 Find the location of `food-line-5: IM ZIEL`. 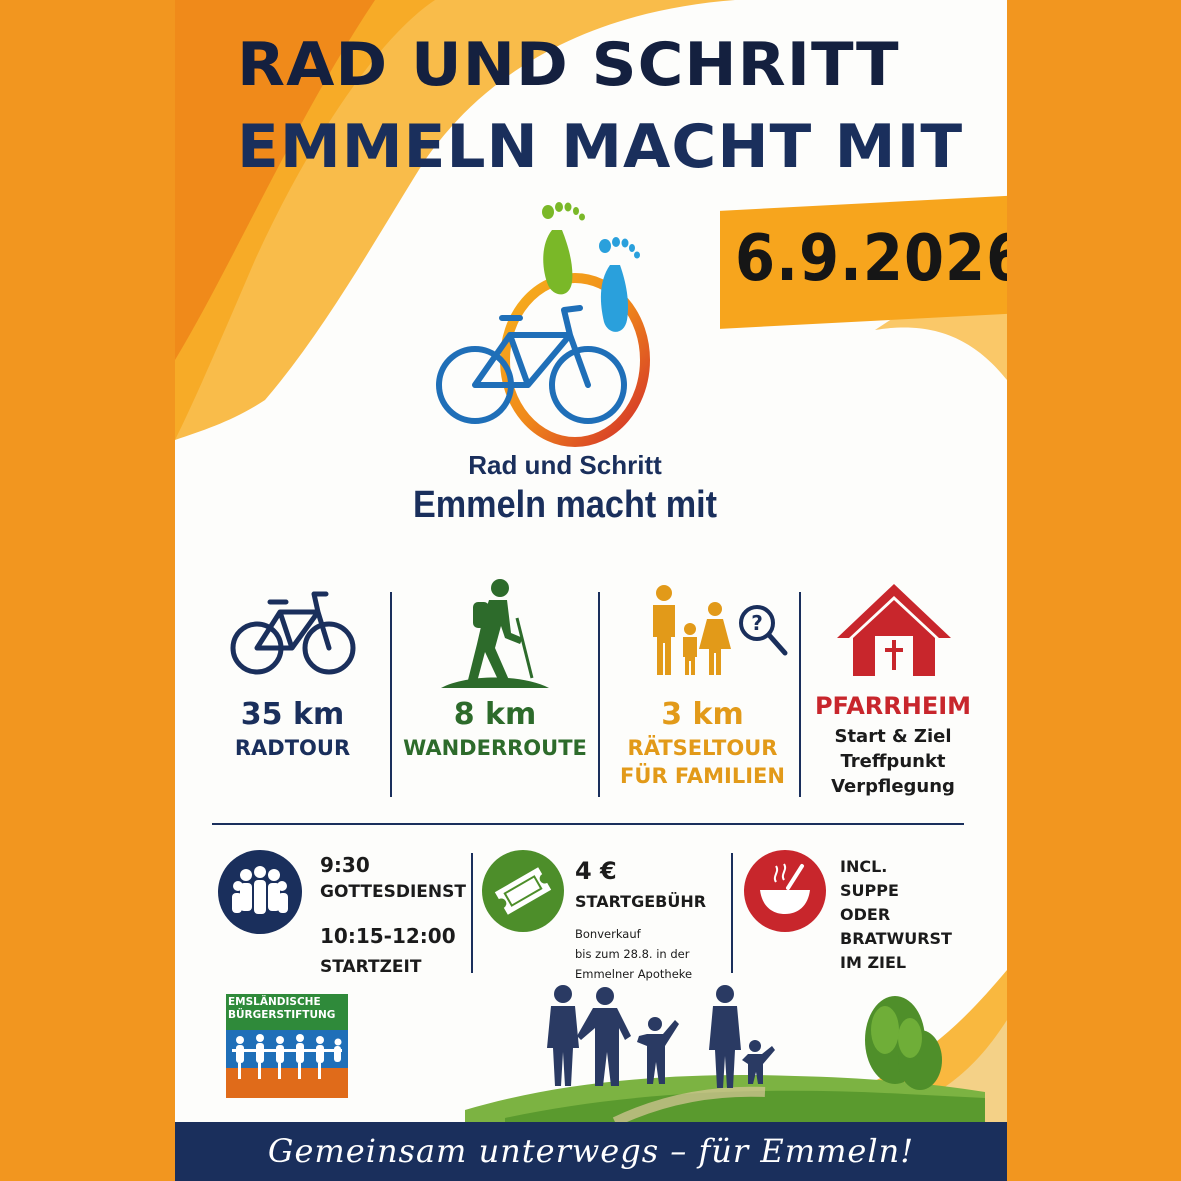

food-line-5: IM ZIEL is located at coordinates (873, 962).